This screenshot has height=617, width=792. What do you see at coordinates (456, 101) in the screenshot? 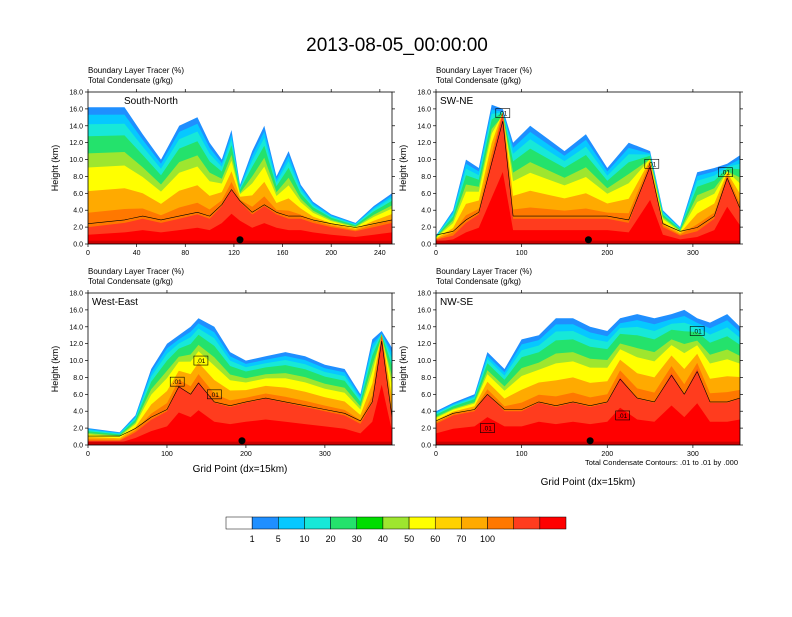
I see `cross-section-name: SW-NE` at bounding box center [456, 101].